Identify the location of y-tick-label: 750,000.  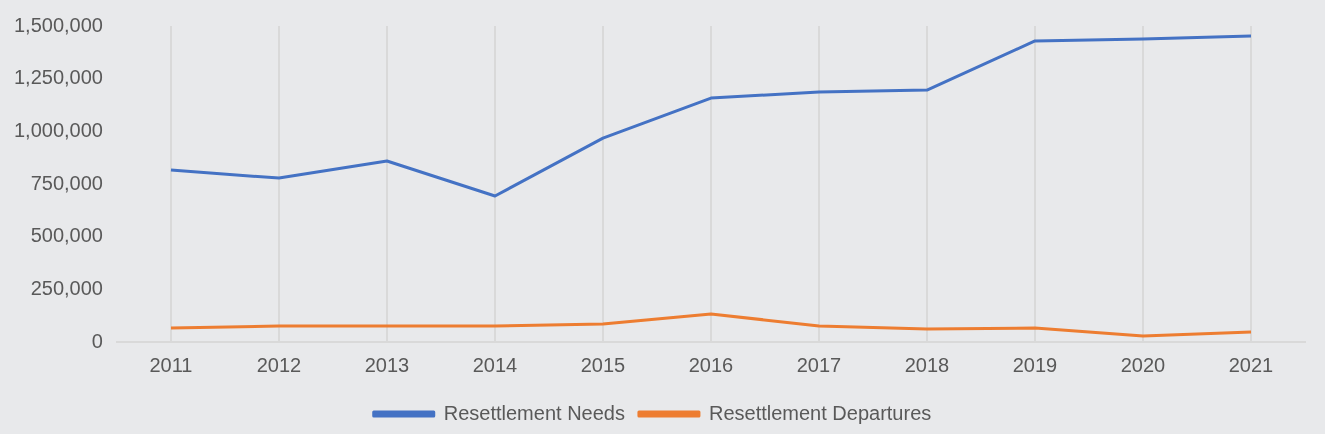
(66, 182).